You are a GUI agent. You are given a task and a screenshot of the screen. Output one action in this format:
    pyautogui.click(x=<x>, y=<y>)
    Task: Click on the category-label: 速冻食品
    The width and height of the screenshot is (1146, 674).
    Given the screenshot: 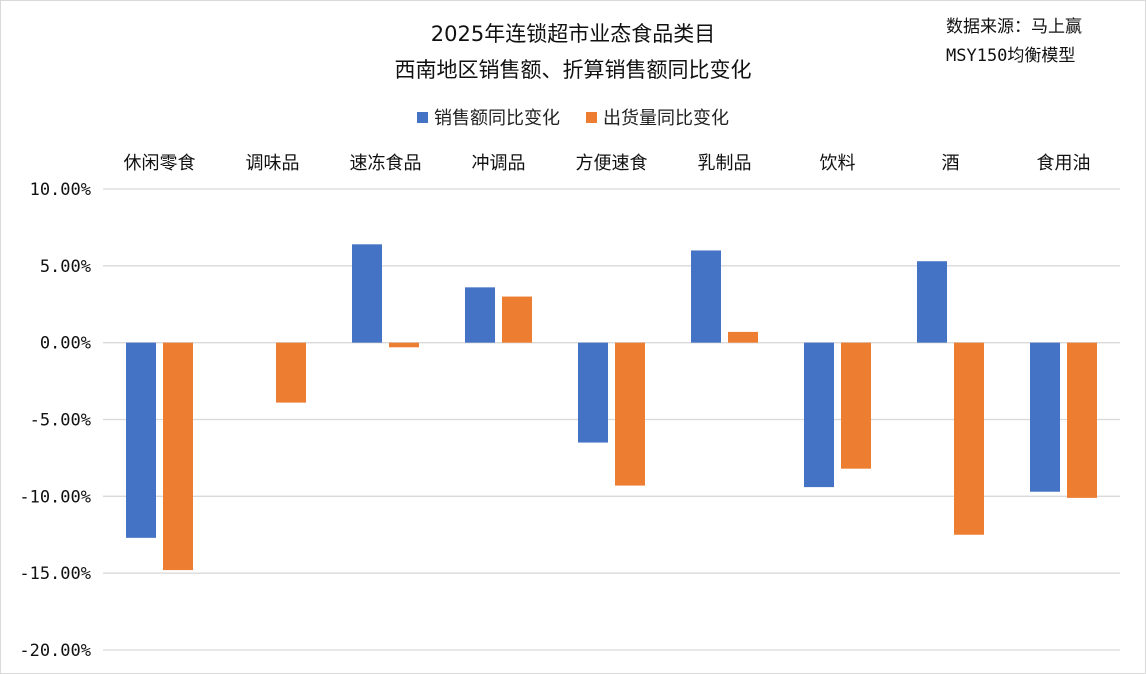 What is the action you would take?
    pyautogui.click(x=386, y=163)
    